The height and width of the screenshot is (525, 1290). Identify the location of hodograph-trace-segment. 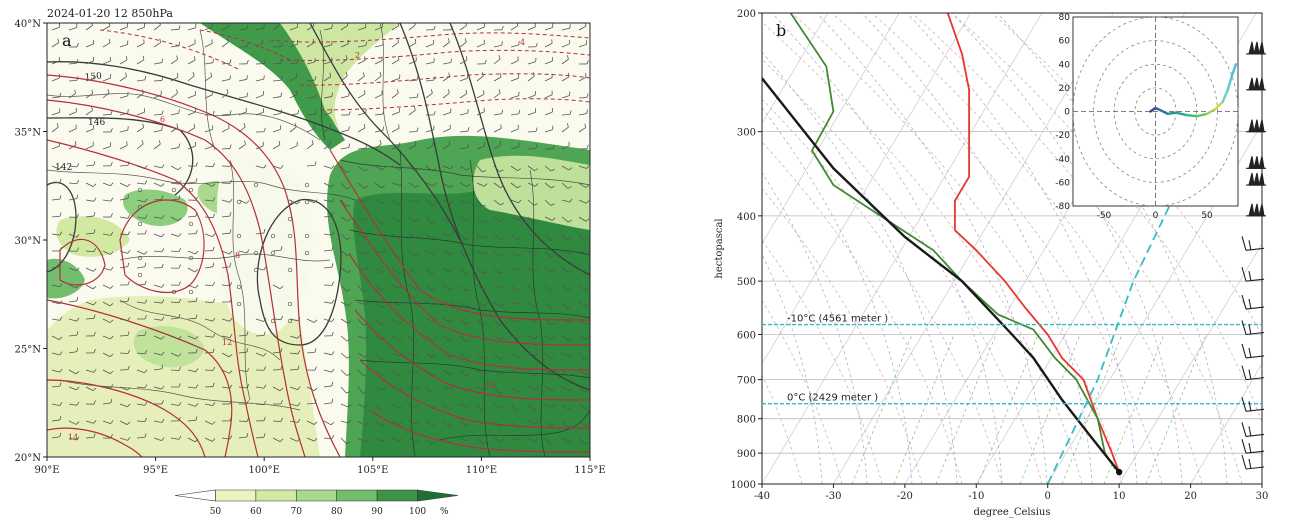
(1191, 115).